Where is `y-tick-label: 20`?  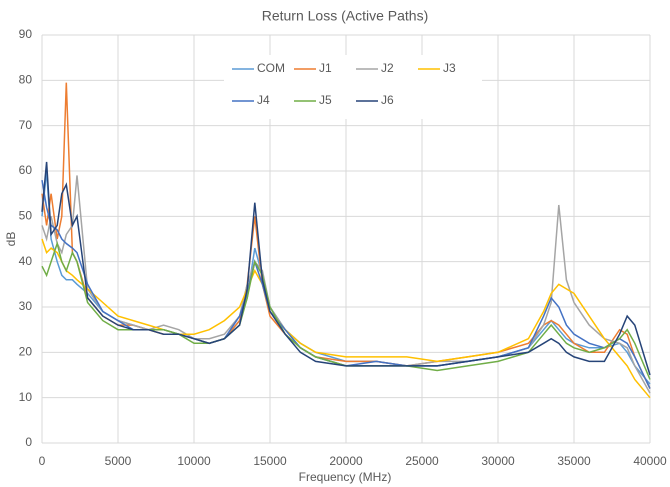 y-tick-label: 20 is located at coordinates (26, 352).